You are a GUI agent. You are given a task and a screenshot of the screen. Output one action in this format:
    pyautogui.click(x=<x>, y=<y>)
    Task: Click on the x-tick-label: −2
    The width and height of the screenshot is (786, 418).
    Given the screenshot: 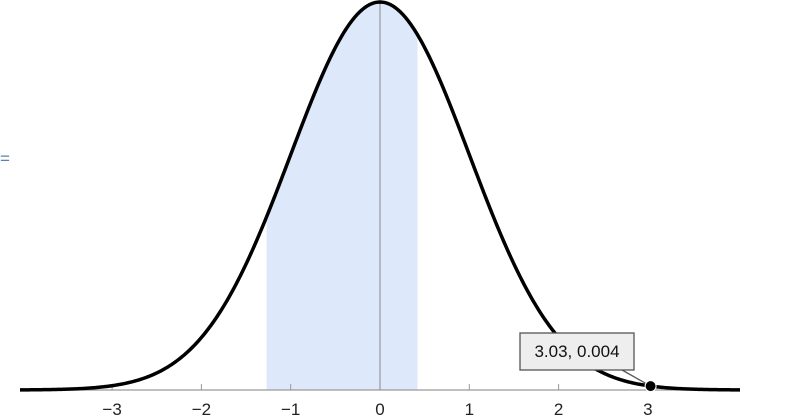 What is the action you would take?
    pyautogui.click(x=201, y=409)
    